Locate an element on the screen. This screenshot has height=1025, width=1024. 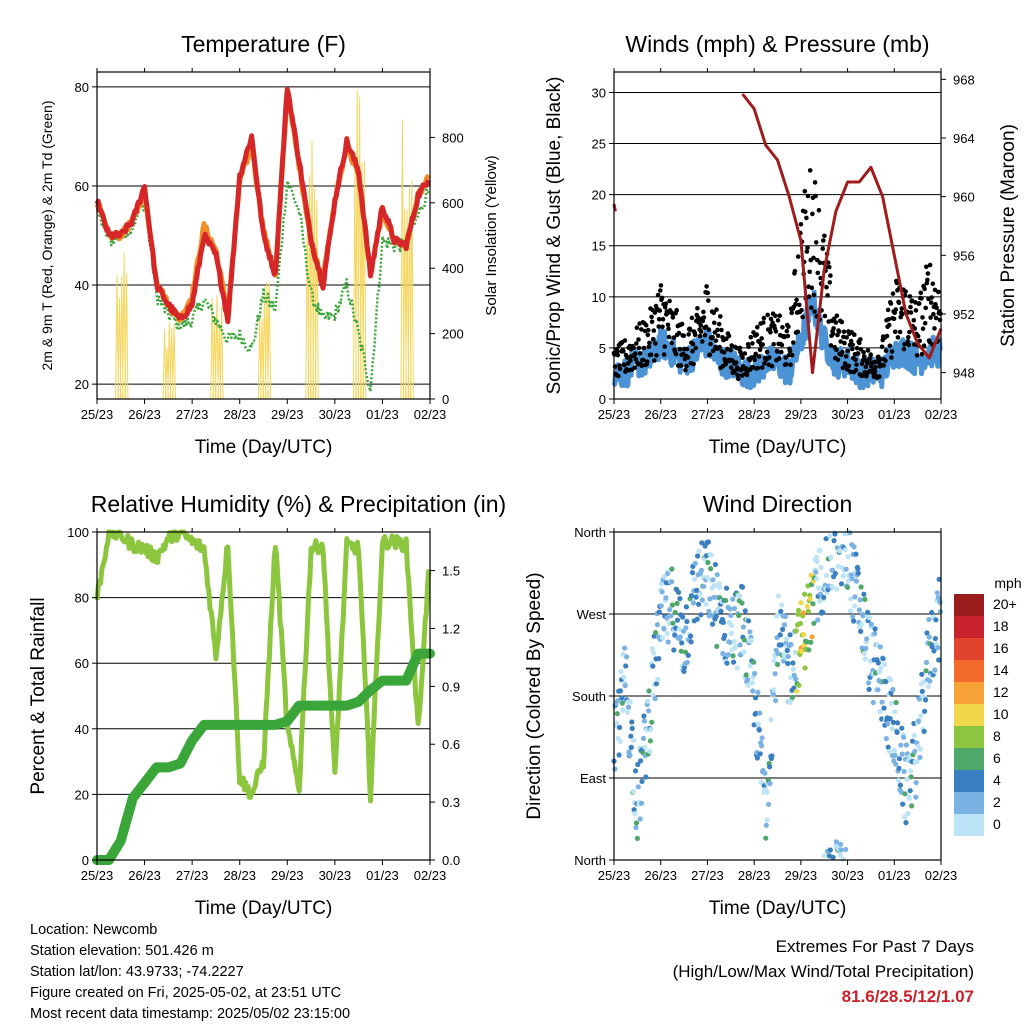
humidity-y-tick-label: 0 is located at coordinates (85, 860).